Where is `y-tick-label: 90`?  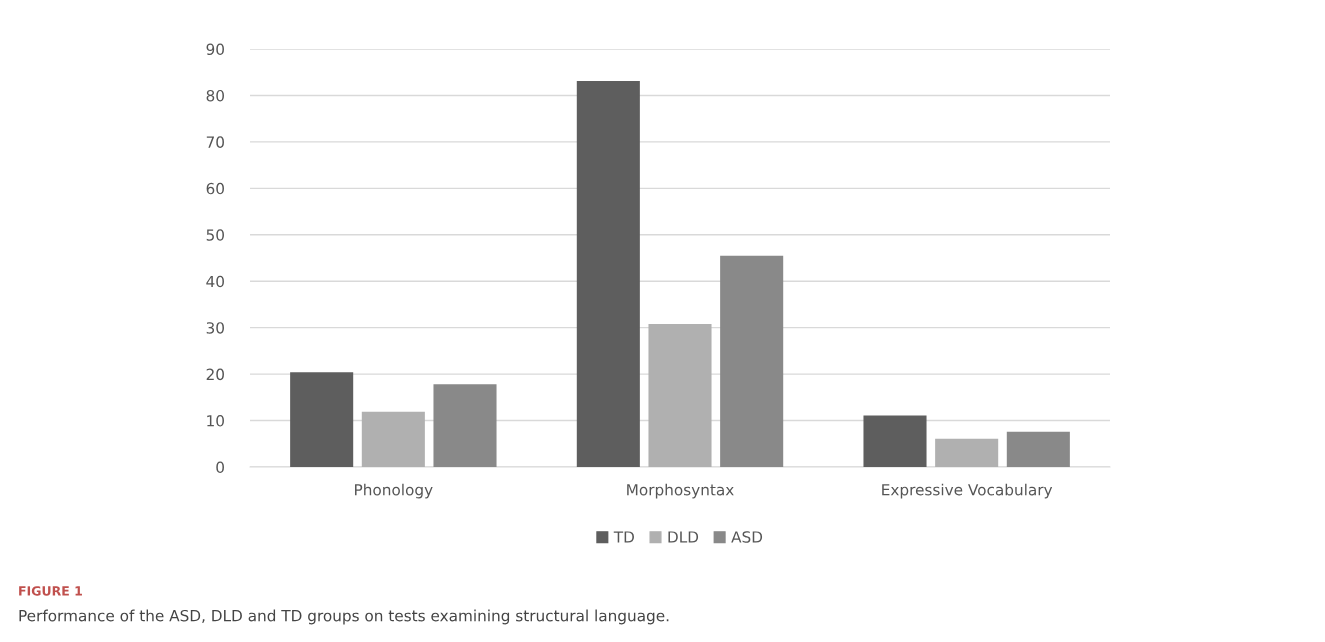 y-tick-label: 90 is located at coordinates (215, 49).